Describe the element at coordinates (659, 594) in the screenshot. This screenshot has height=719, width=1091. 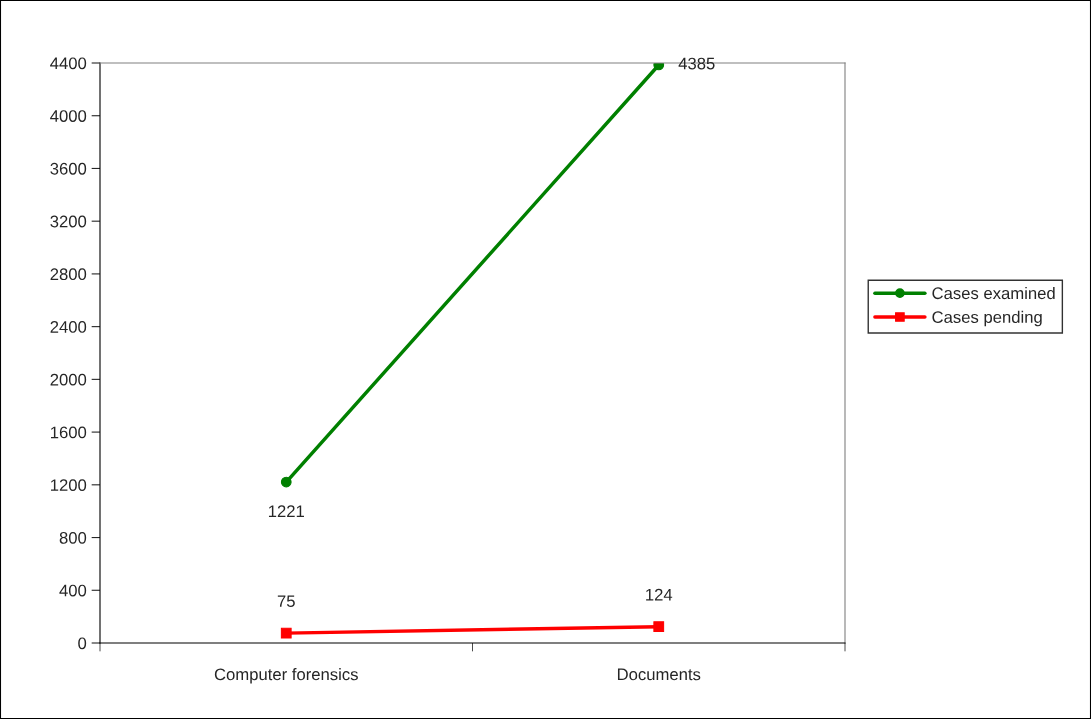
I see `data-label: 124` at that location.